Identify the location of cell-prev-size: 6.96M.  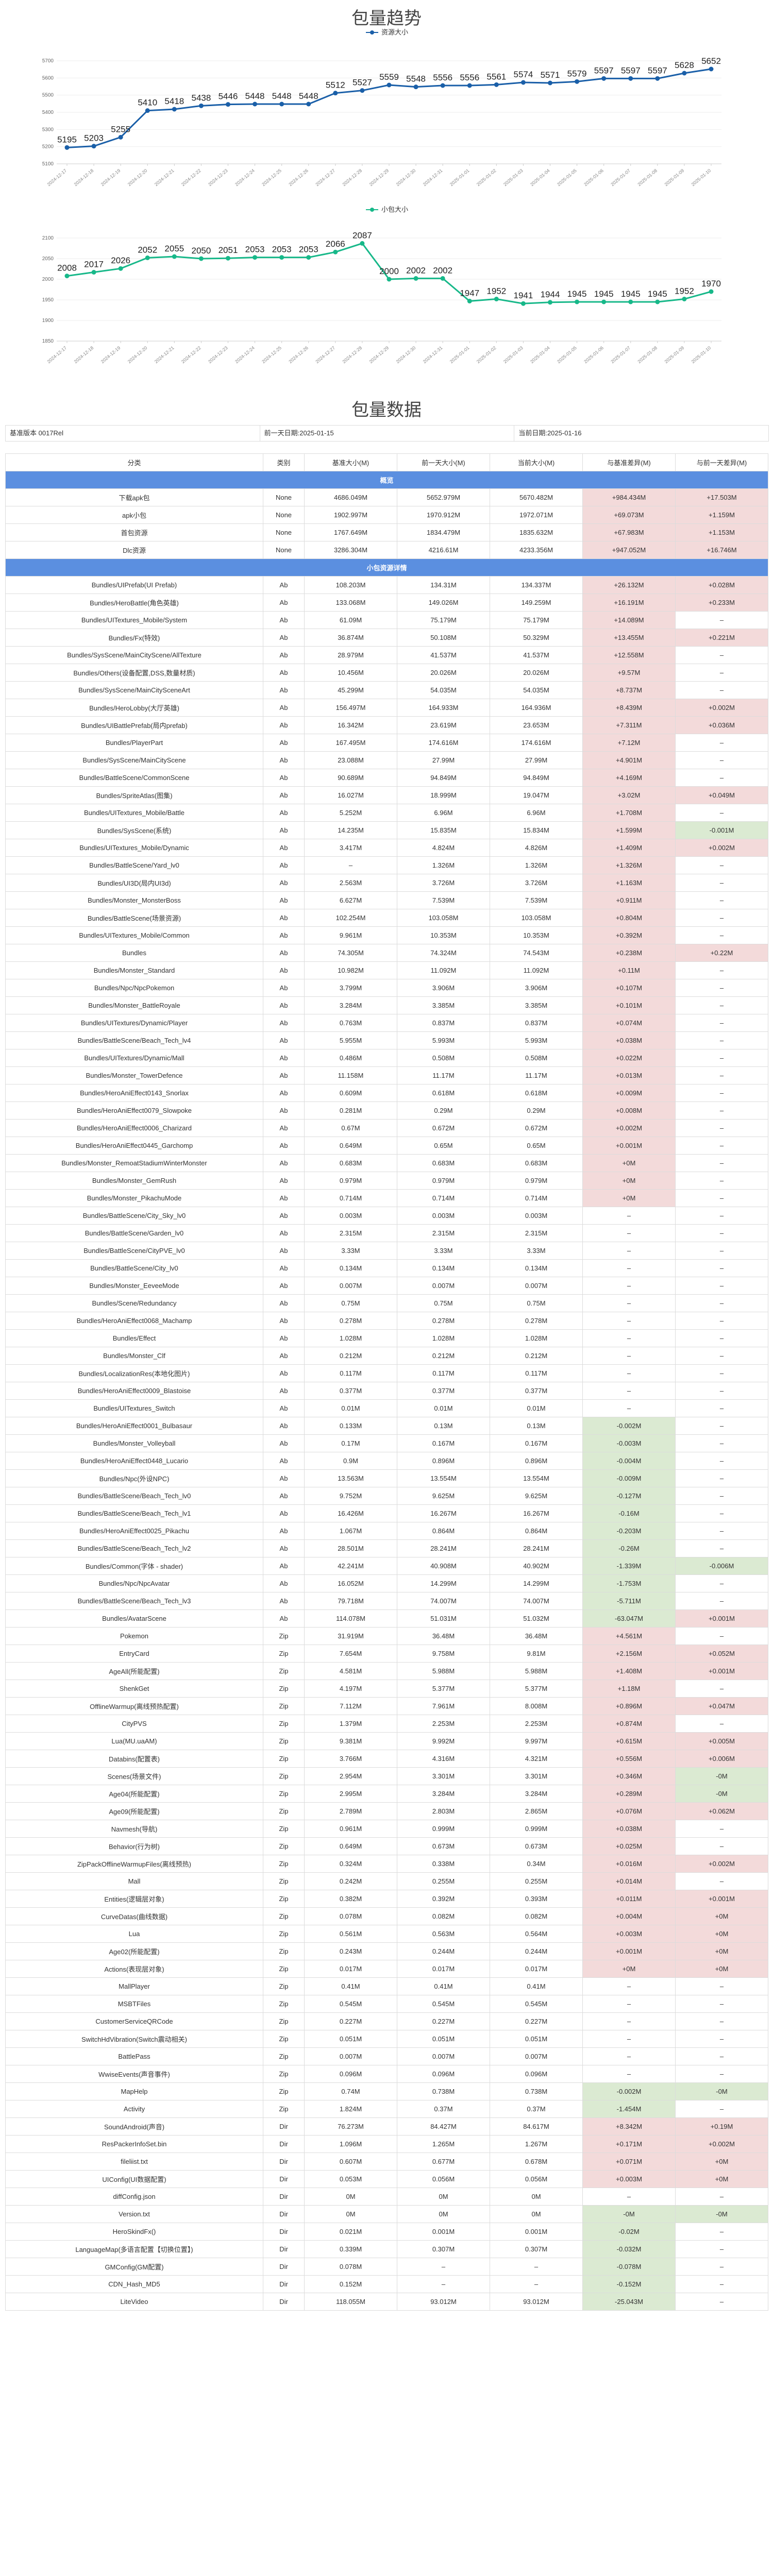
(443, 813).